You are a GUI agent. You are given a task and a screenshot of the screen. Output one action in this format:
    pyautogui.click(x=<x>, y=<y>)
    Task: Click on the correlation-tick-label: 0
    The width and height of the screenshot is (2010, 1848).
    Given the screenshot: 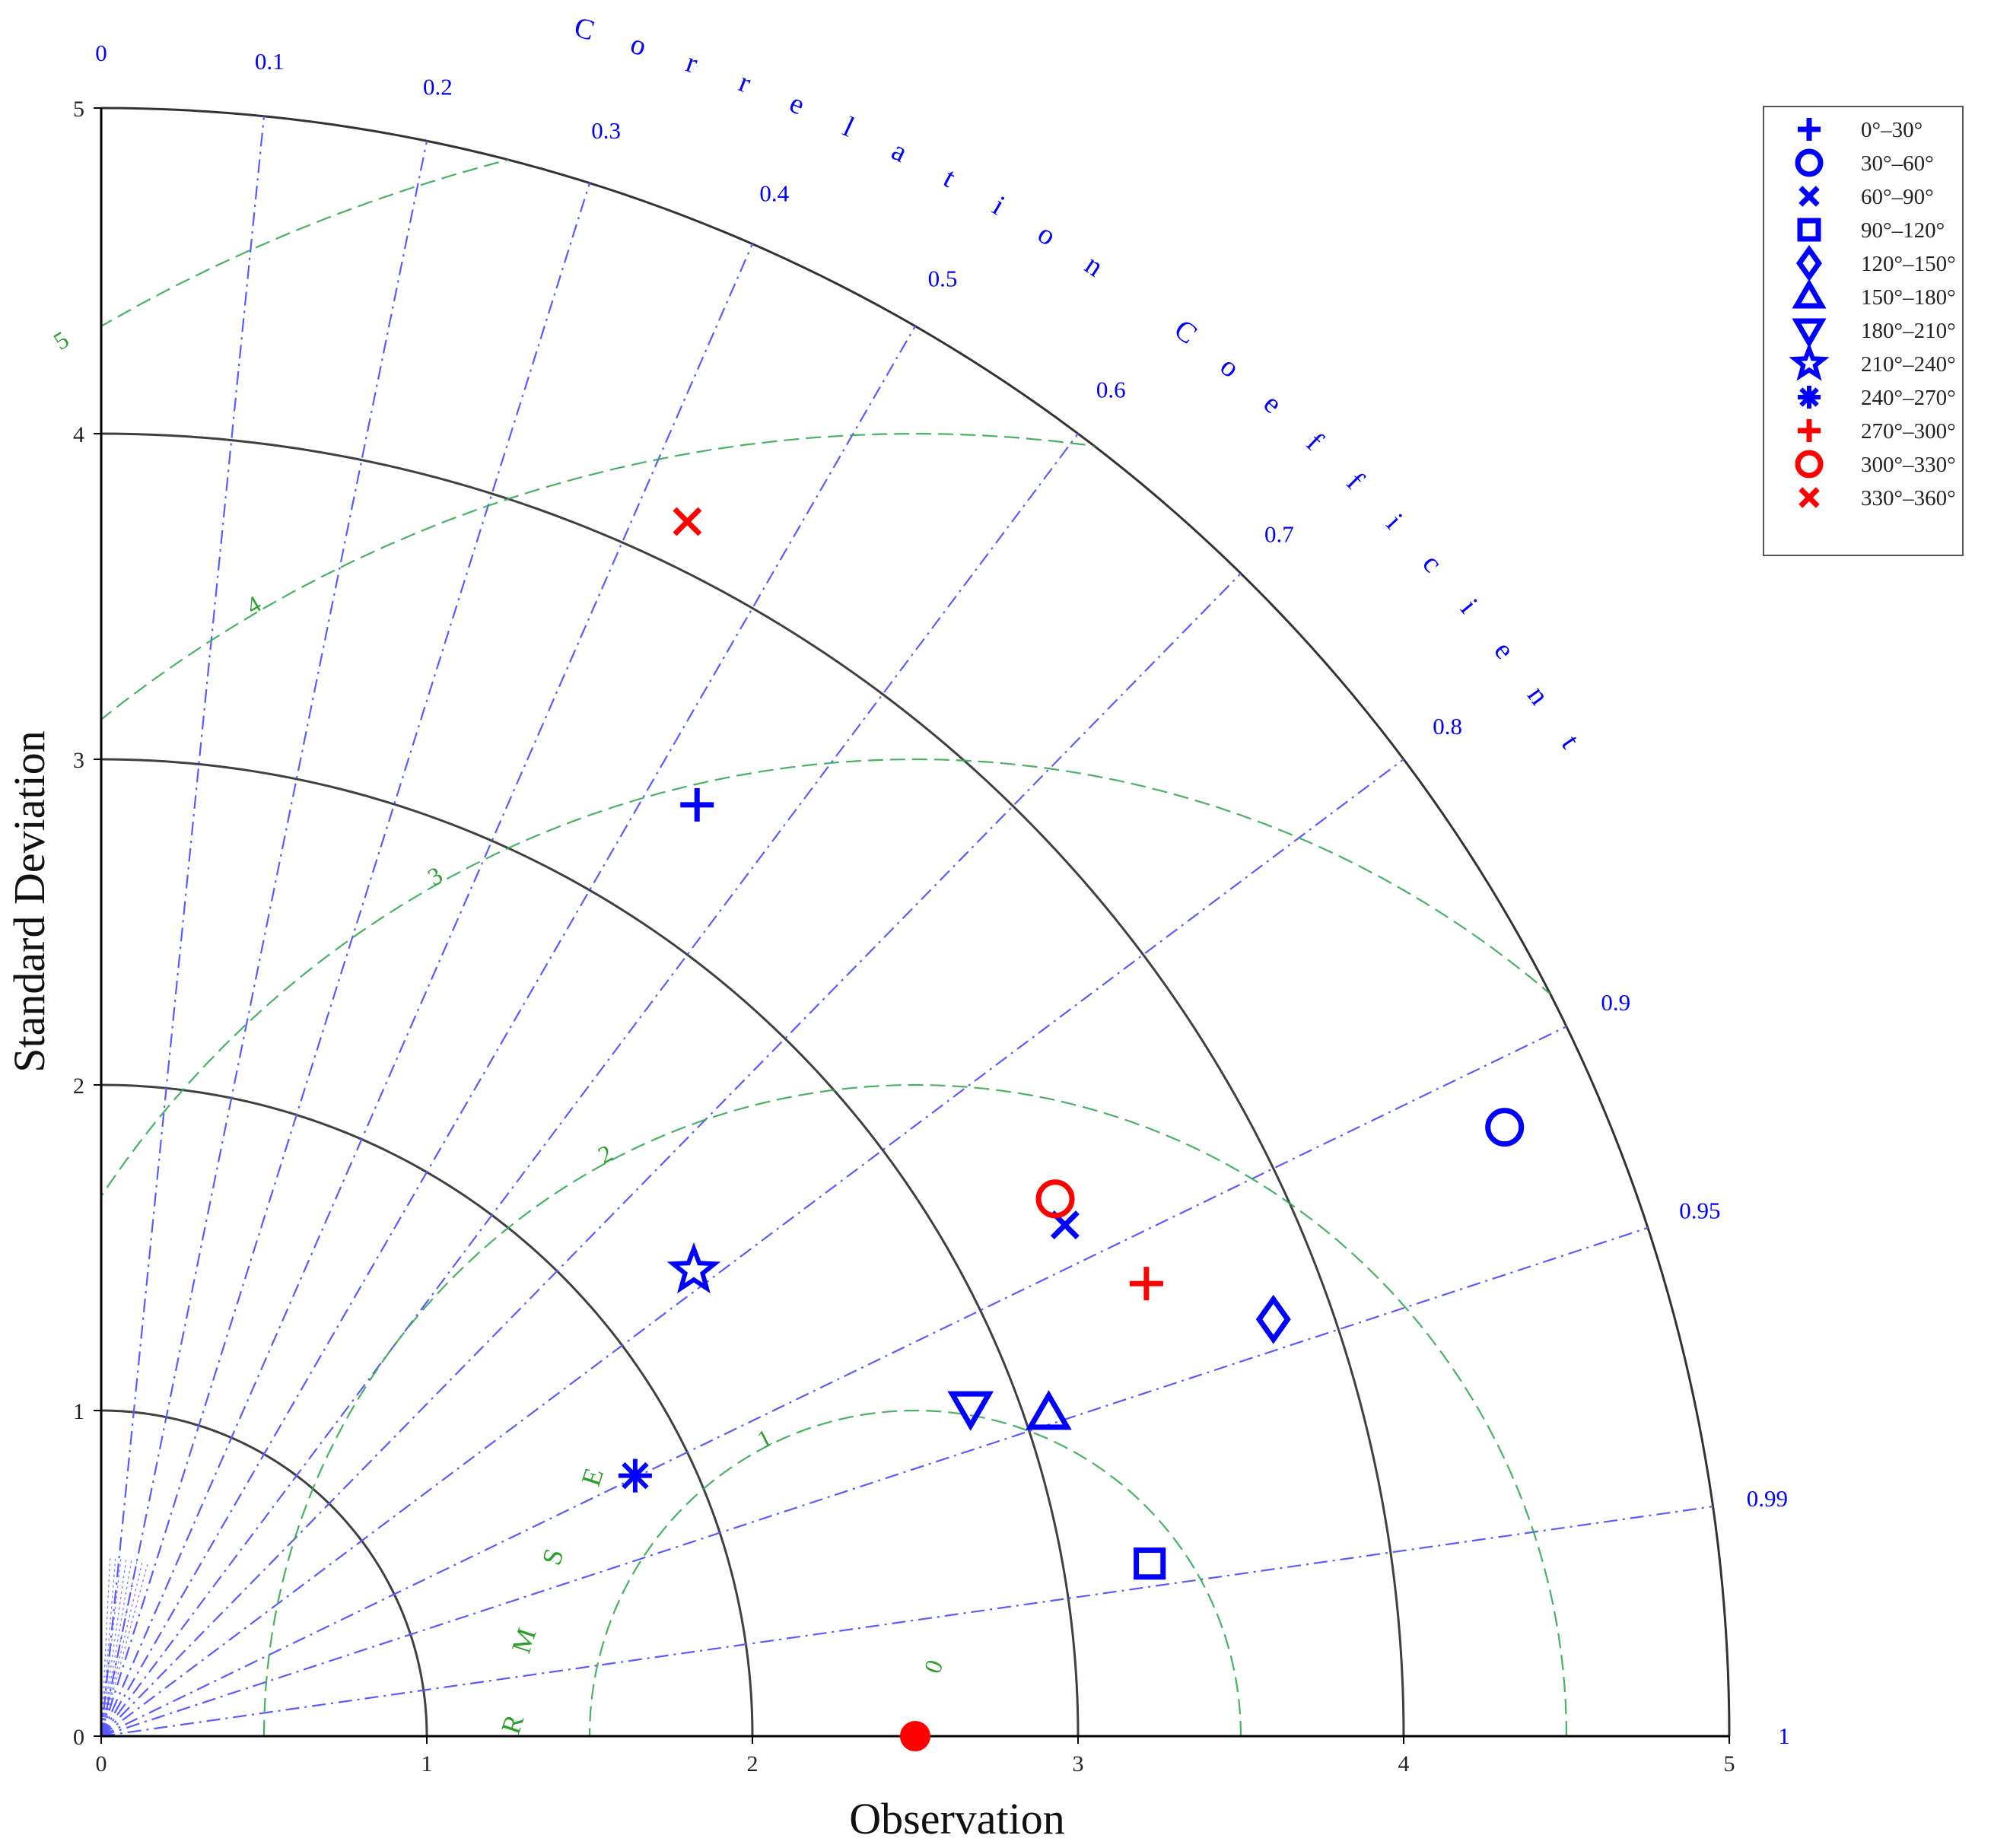 What is the action you would take?
    pyautogui.click(x=101, y=53)
    